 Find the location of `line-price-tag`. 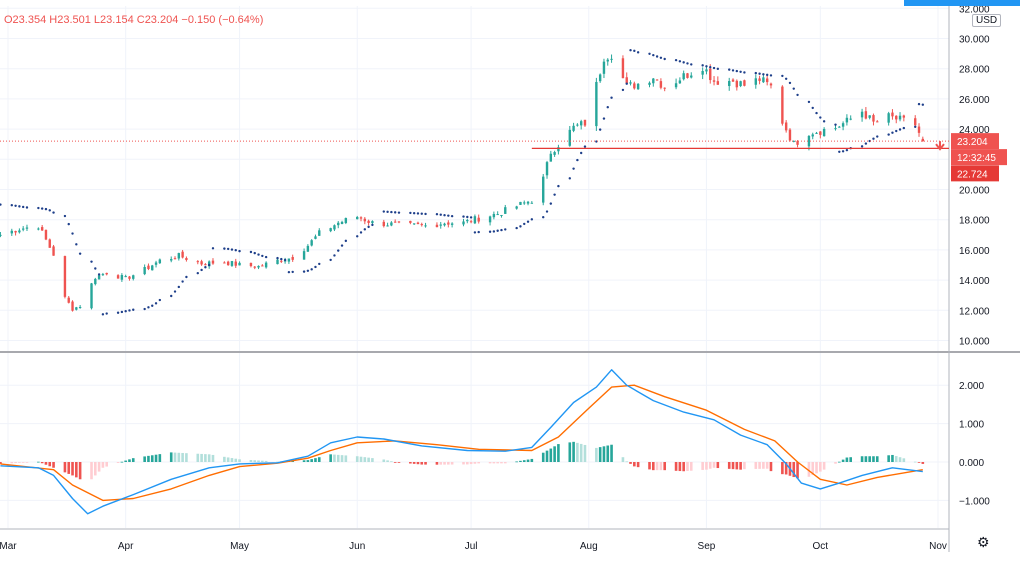

line-price-tag is located at coordinates (975, 173).